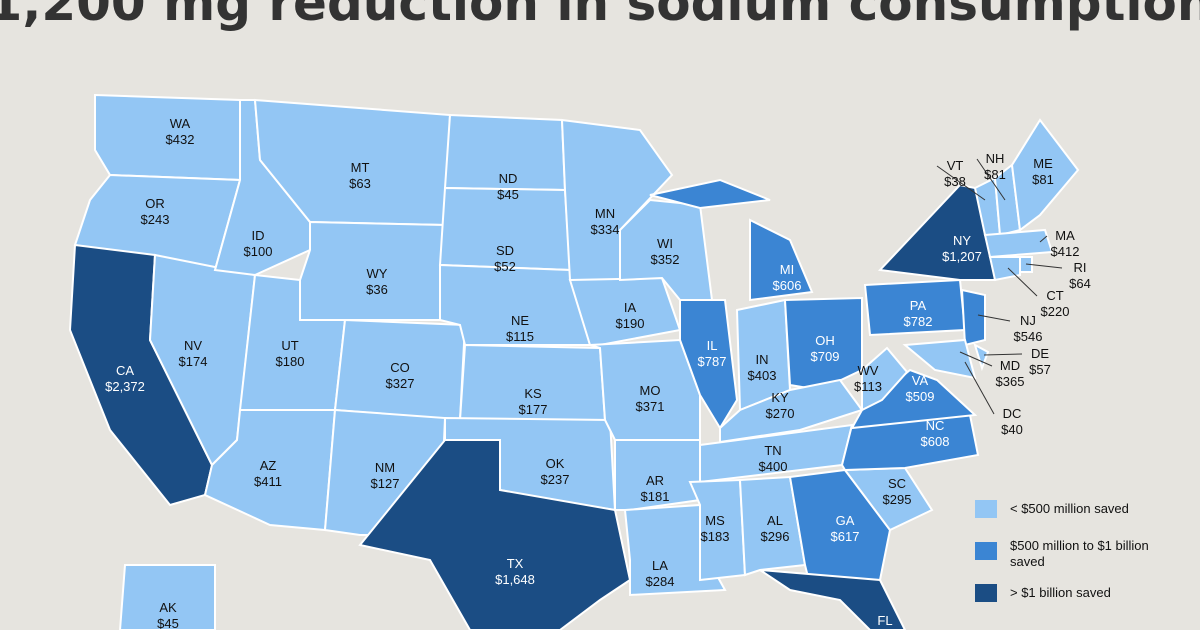 This screenshot has height=630, width=1200. Describe the element at coordinates (1040, 369) in the screenshot. I see `state-value: $57` at that location.